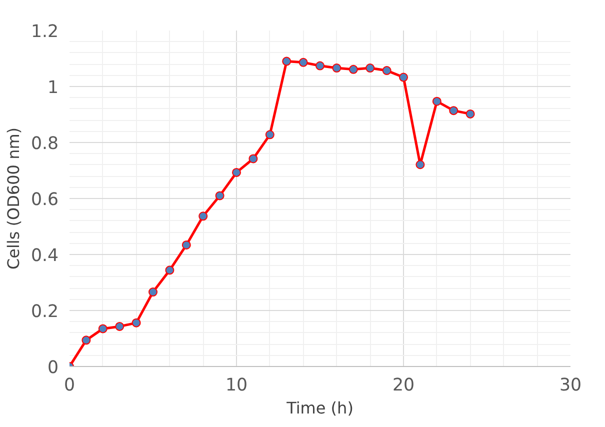 This screenshot has width=605, height=427. What do you see at coordinates (403, 386) in the screenshot?
I see `x-tick-label: 20` at bounding box center [403, 386].